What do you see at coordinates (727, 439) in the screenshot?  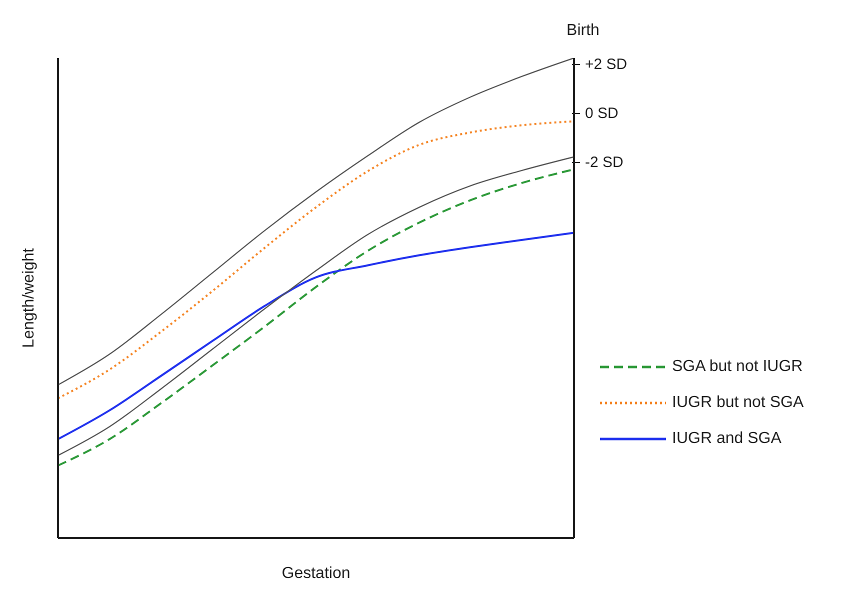 I see `legend-label: IUGR and SGA` at bounding box center [727, 439].